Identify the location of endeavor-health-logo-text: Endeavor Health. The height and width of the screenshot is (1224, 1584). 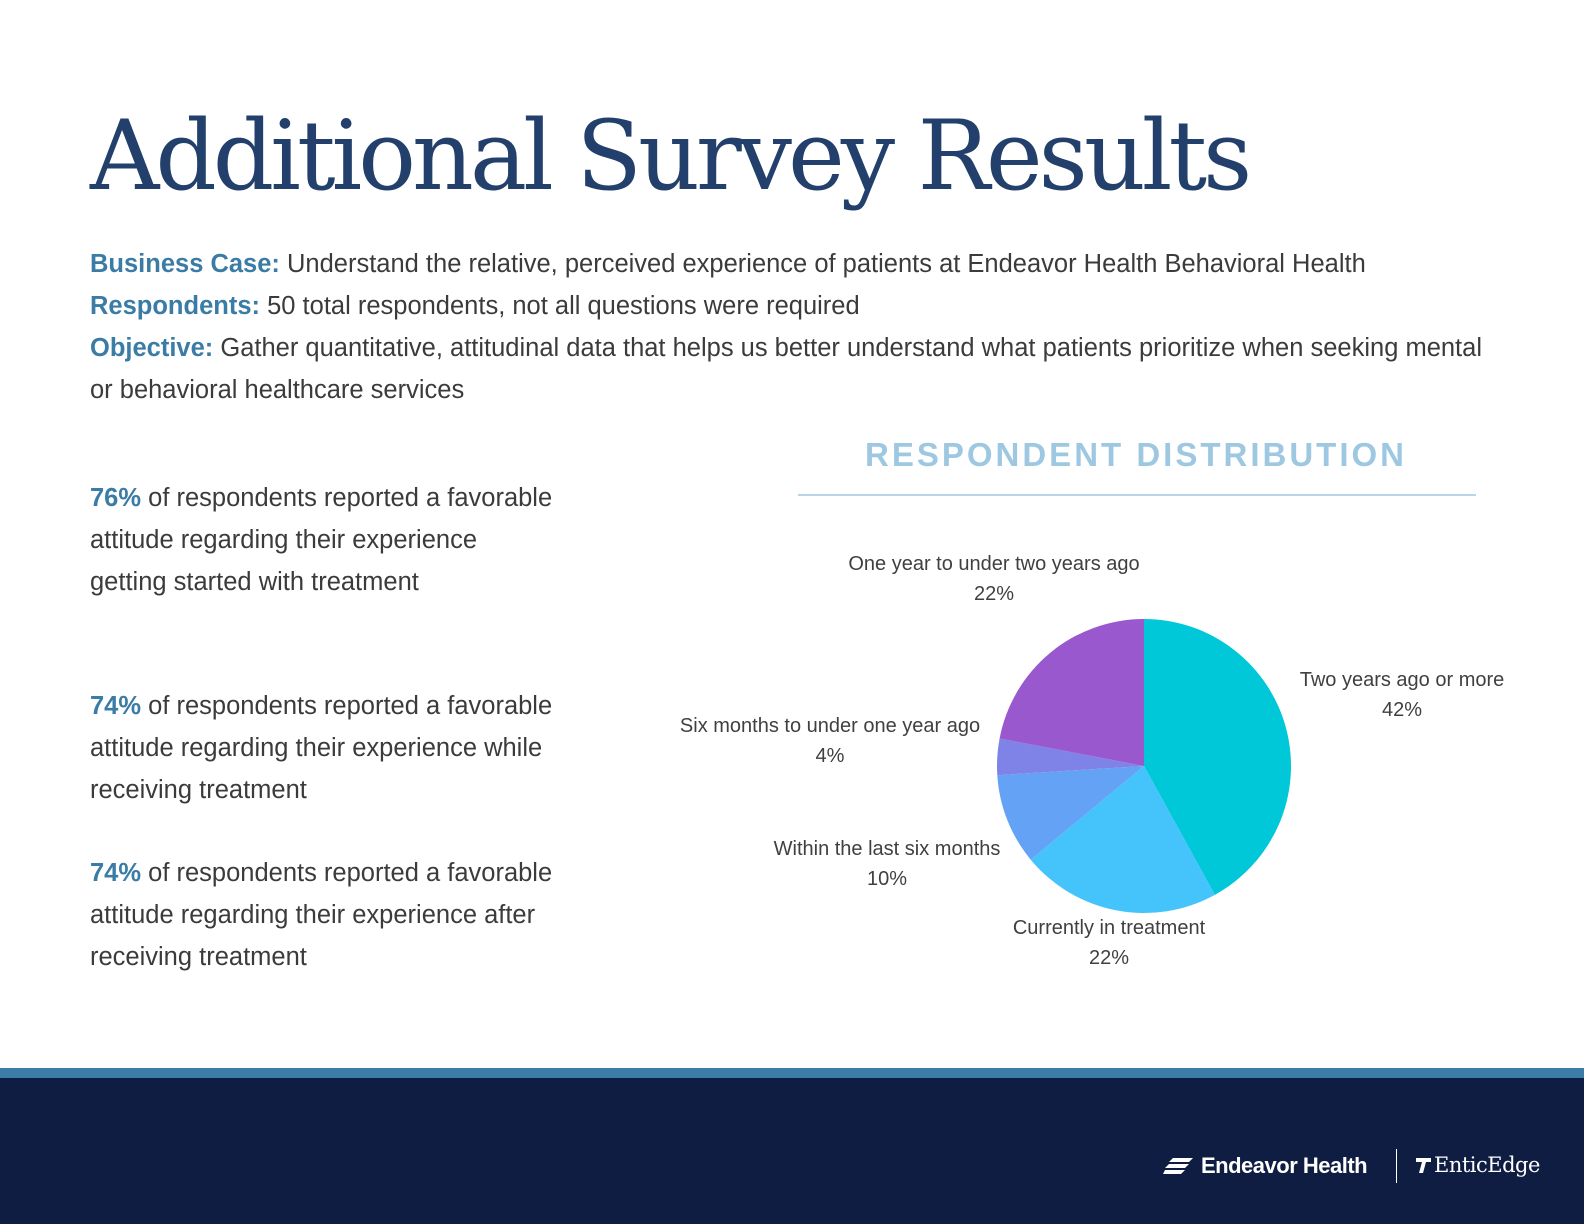
(1284, 1165).